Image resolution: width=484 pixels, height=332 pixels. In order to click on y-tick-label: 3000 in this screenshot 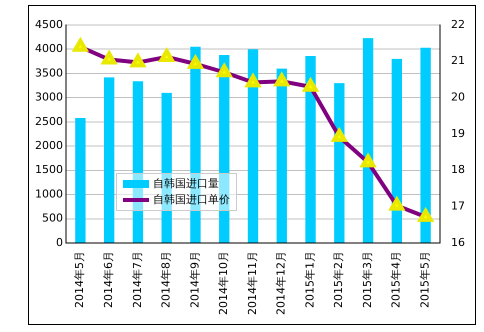, I will do `click(48, 97)`.